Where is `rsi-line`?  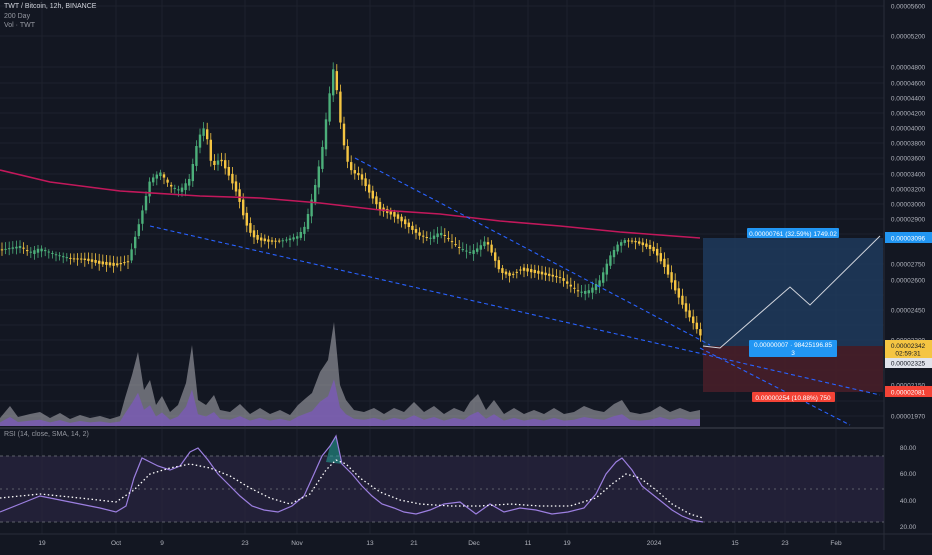
rsi-line is located at coordinates (352, 478).